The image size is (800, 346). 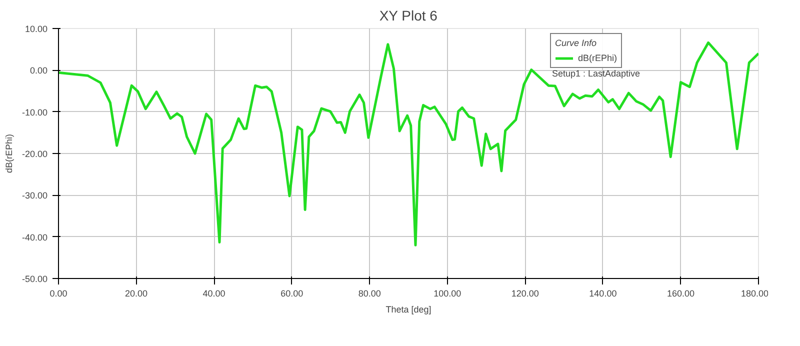 I want to click on x-axis-title: Theta [deg], so click(x=409, y=309).